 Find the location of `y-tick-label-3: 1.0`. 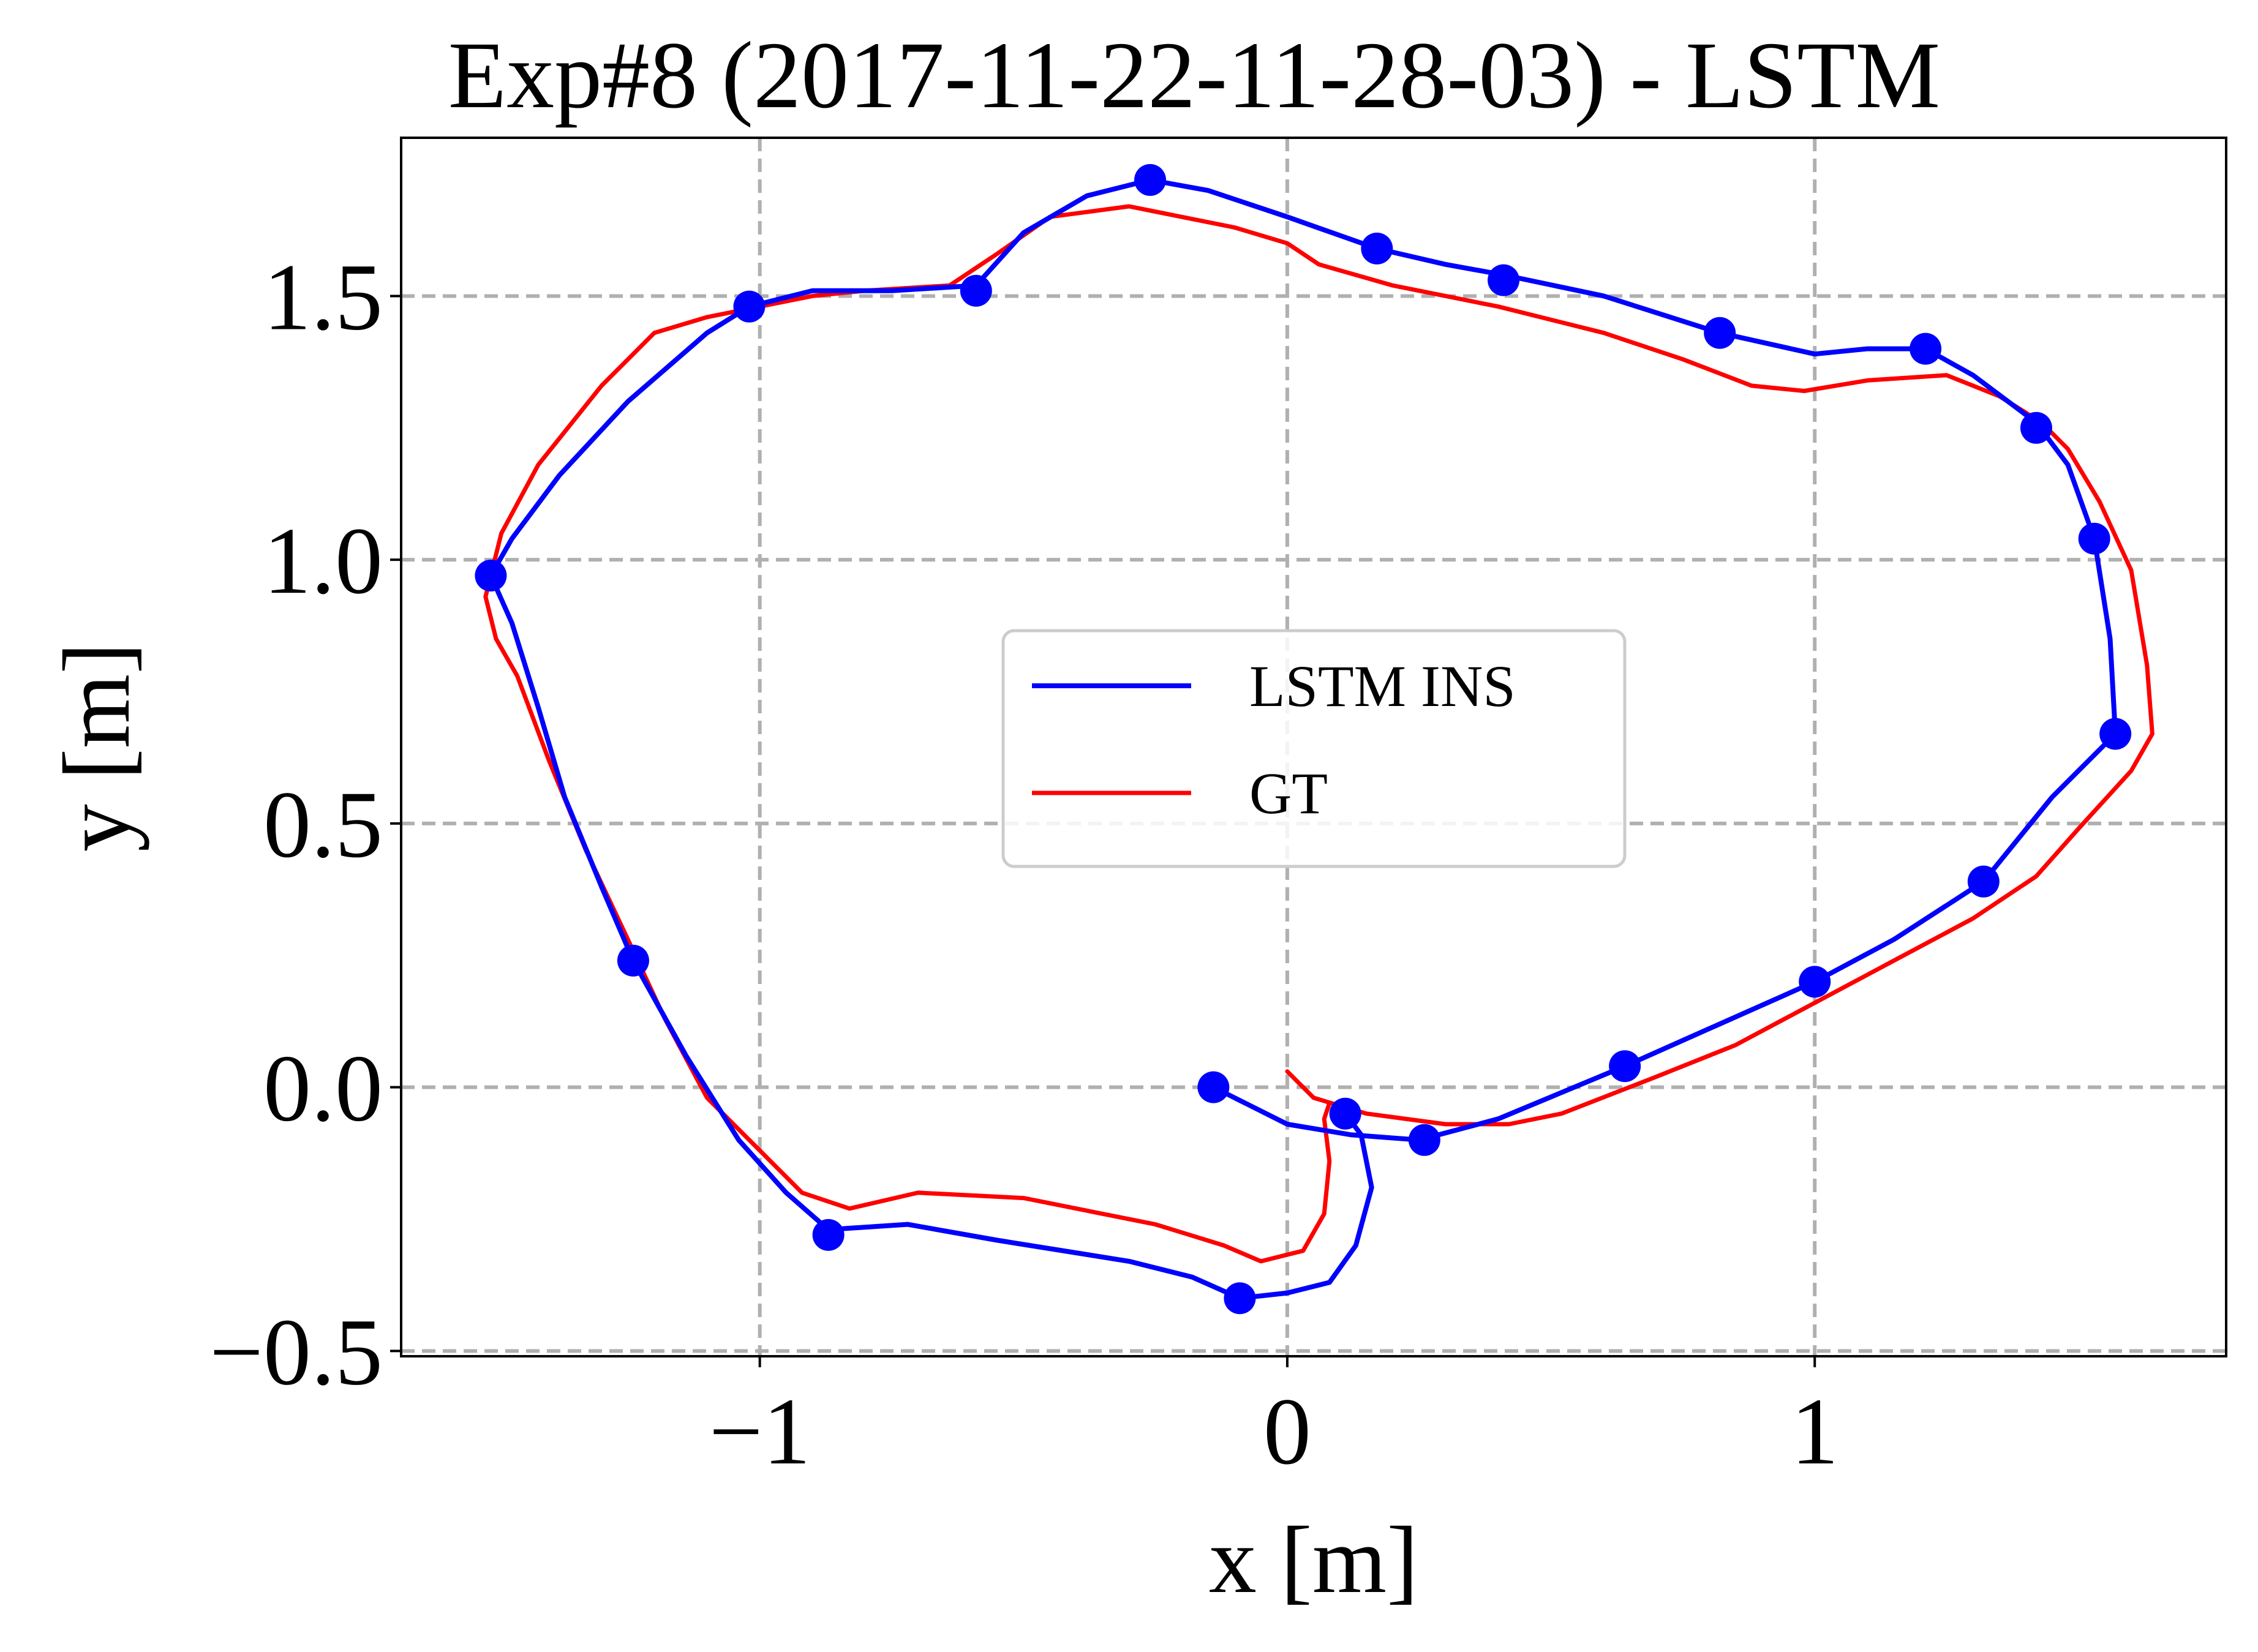

y-tick-label-3: 1.0 is located at coordinates (323, 561).